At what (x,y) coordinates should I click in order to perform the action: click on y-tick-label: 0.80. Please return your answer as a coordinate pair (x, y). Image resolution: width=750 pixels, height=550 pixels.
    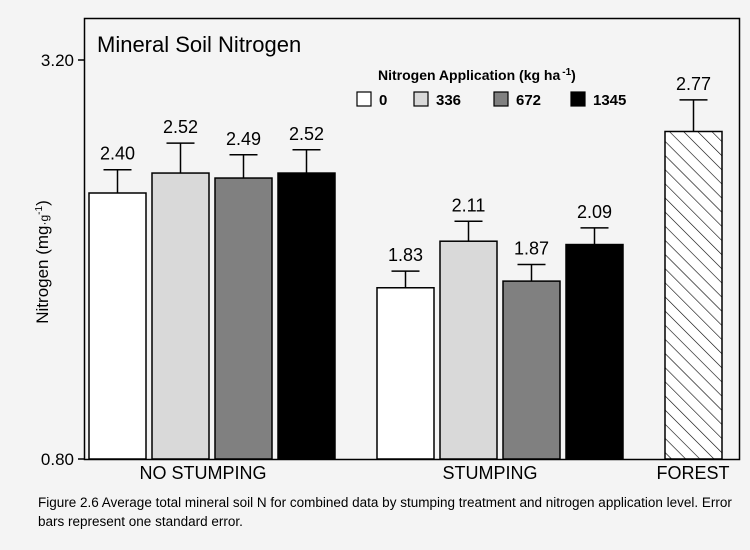
    Looking at the image, I should click on (57, 459).